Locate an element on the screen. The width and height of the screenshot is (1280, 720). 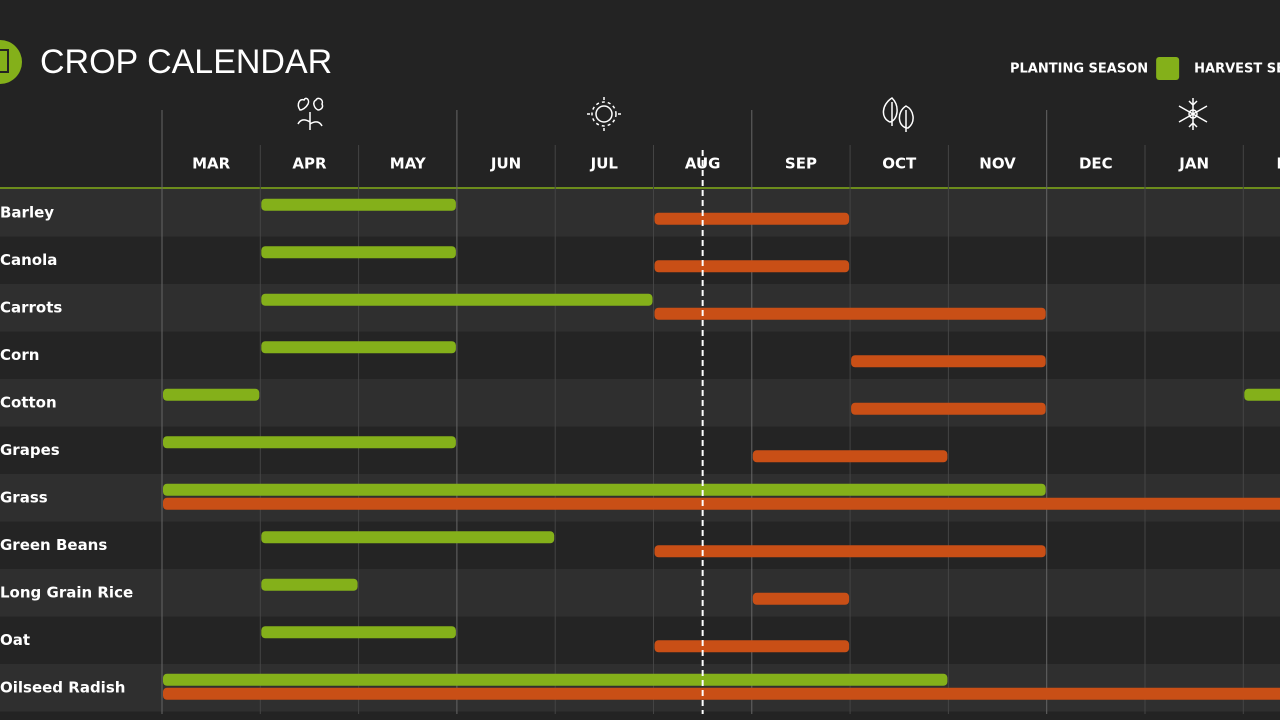
row-label: Corn is located at coordinates (19, 355).